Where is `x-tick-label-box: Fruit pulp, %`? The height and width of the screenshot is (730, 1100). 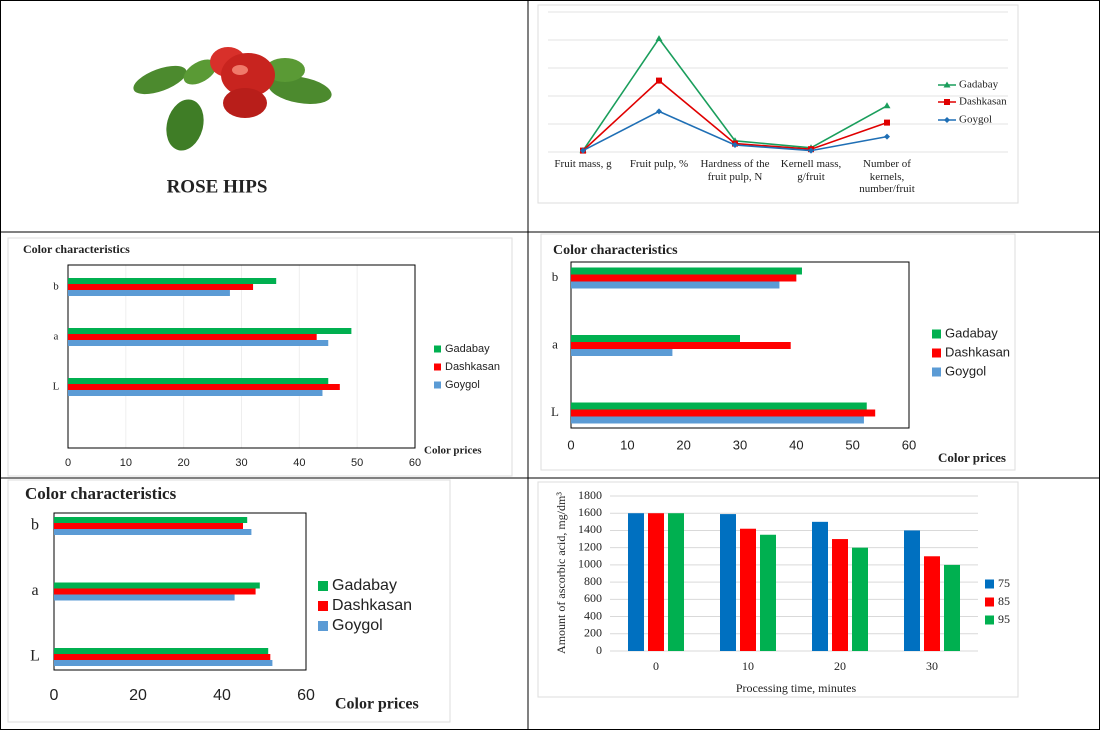 x-tick-label-box: Fruit pulp, % is located at coordinates (659, 164).